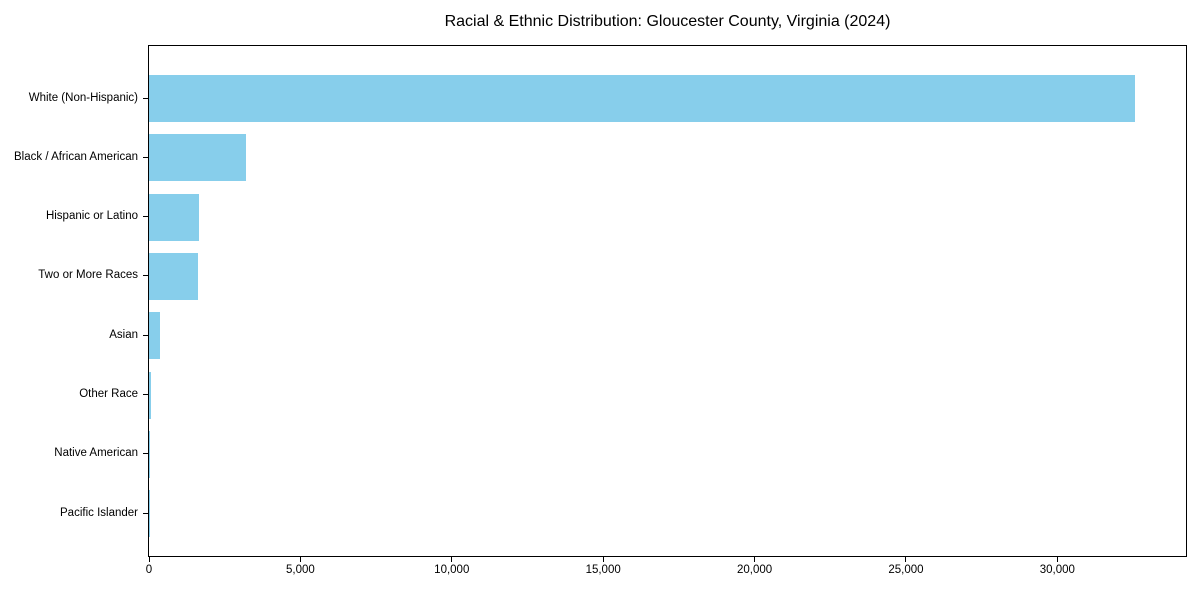 Image resolution: width=1200 pixels, height=600 pixels. What do you see at coordinates (1057, 570) in the screenshot?
I see `x-tick-label-30000: 30,000` at bounding box center [1057, 570].